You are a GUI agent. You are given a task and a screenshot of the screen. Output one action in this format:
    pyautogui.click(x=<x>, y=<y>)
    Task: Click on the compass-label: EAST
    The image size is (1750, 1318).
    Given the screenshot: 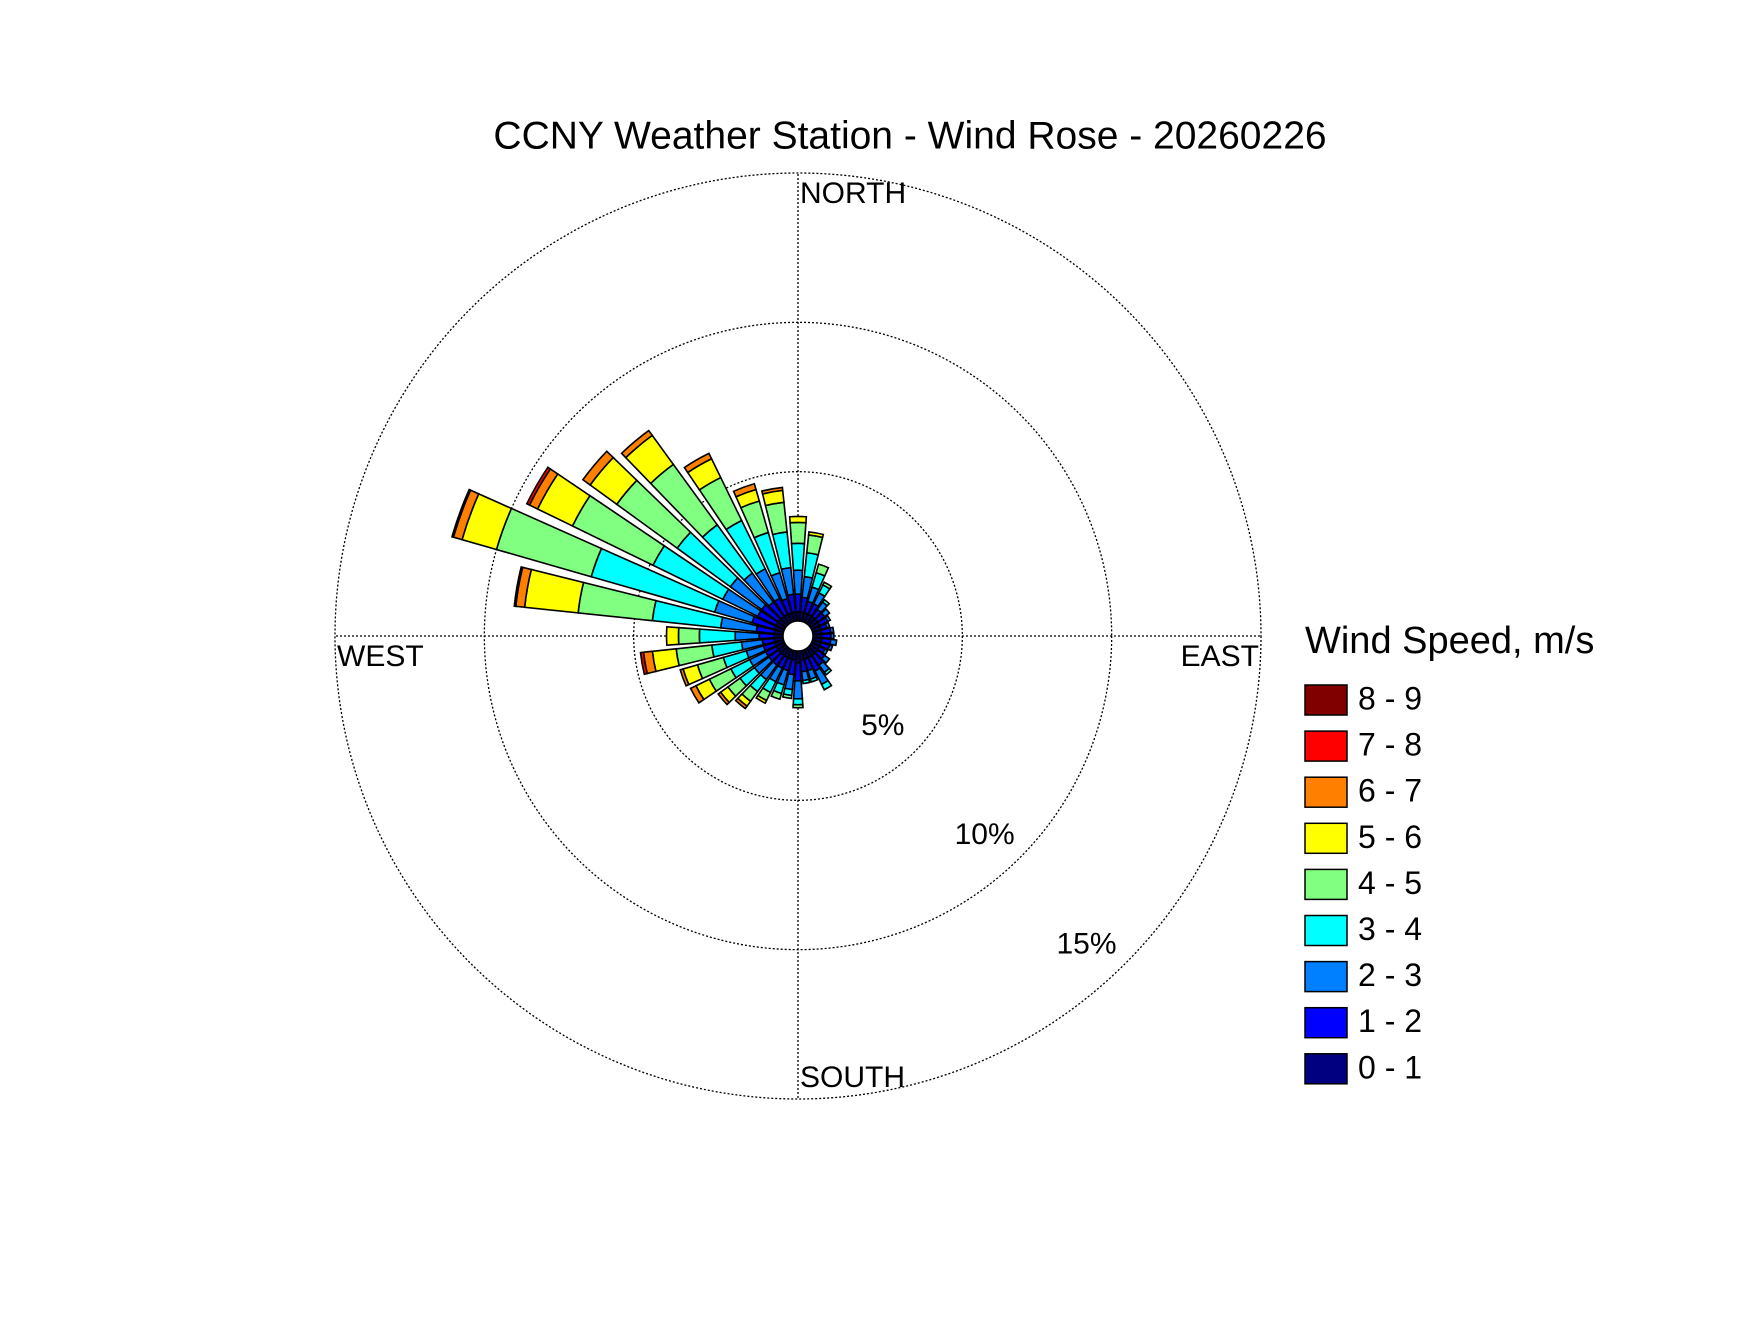 What is the action you would take?
    pyautogui.click(x=1220, y=656)
    